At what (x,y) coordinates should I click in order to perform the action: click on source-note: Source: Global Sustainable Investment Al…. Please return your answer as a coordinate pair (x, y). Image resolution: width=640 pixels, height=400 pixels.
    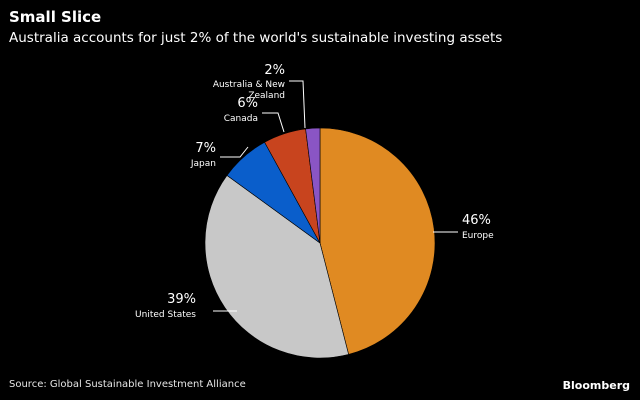
    Looking at the image, I should click on (127, 384).